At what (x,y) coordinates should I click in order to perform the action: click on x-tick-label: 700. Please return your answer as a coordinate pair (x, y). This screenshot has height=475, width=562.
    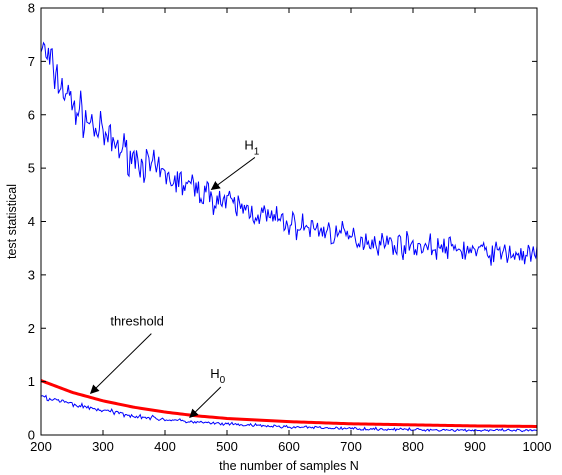
    Looking at the image, I should click on (351, 446).